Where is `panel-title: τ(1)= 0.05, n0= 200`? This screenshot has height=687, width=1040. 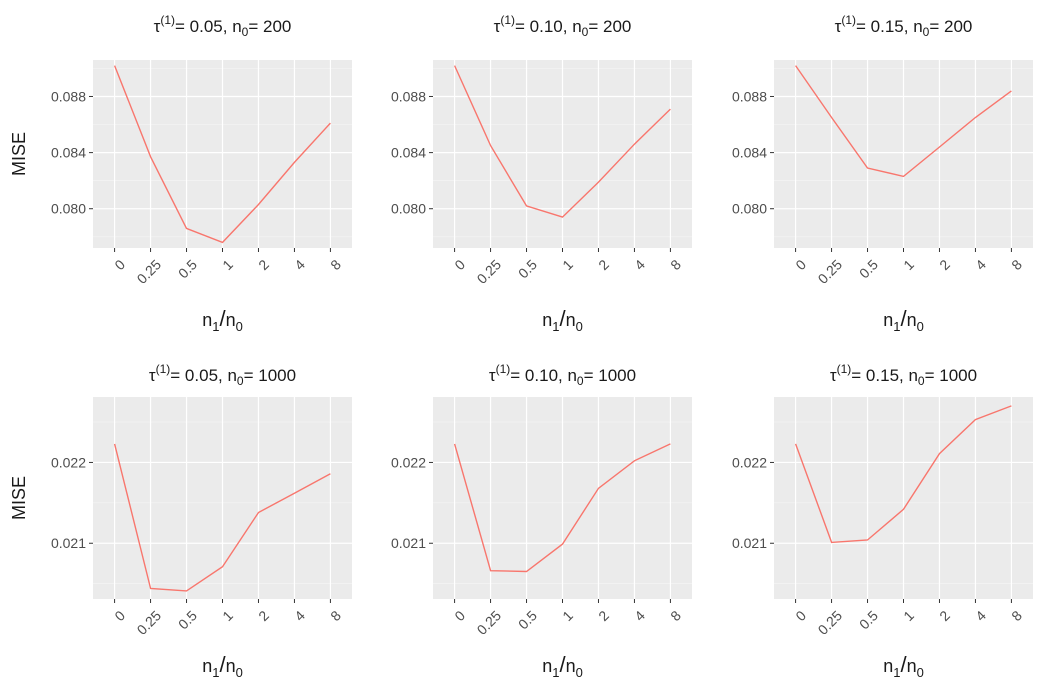 panel-title: τ(1)= 0.05, n0= 200 is located at coordinates (223, 26).